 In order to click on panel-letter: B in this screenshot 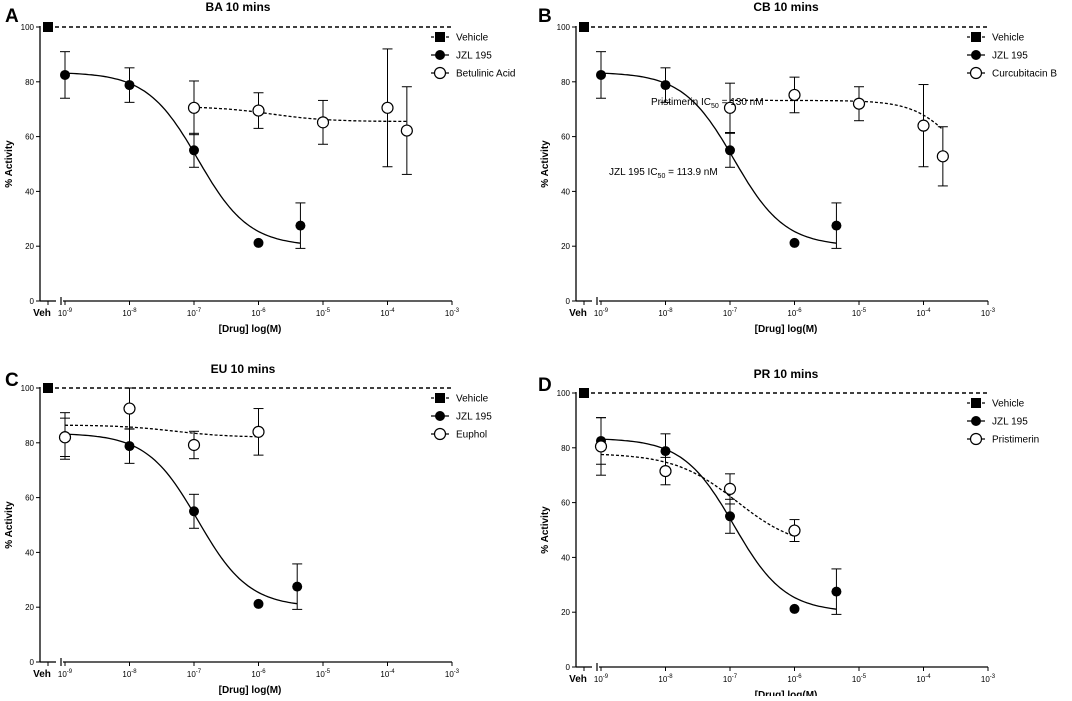, I will do `click(545, 16)`.